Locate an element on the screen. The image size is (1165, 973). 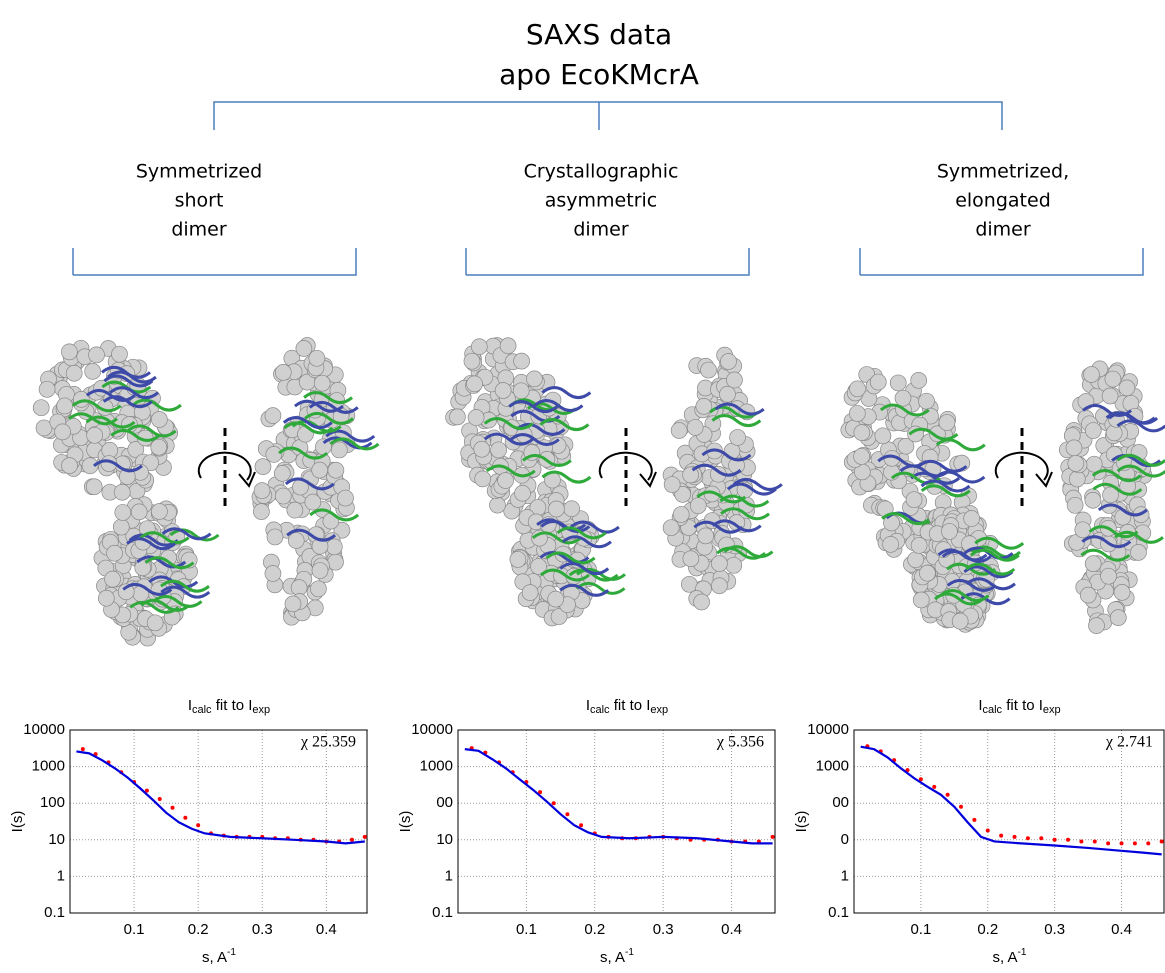
text-part: fit to I is located at coordinates (630, 705).